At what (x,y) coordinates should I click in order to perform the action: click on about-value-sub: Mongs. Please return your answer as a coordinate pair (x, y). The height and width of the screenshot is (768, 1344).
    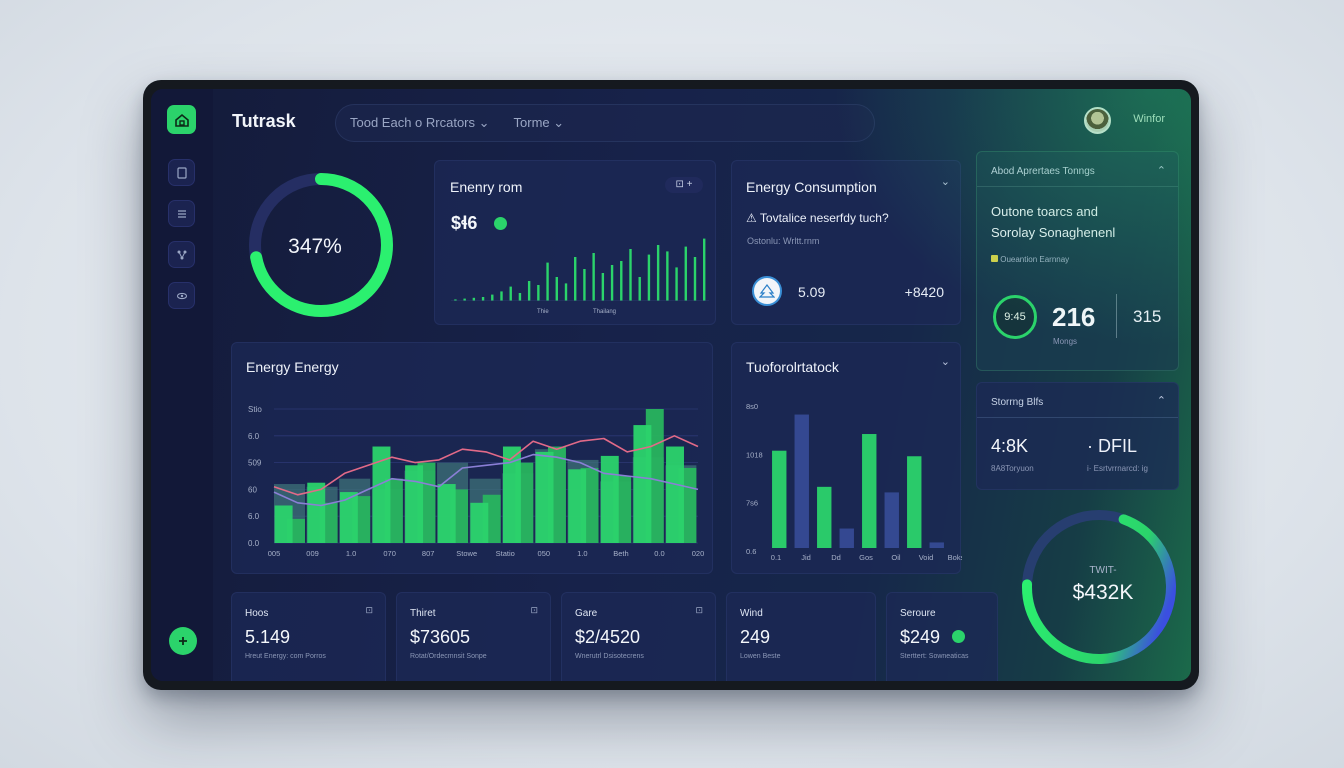
    Looking at the image, I should click on (1065, 341).